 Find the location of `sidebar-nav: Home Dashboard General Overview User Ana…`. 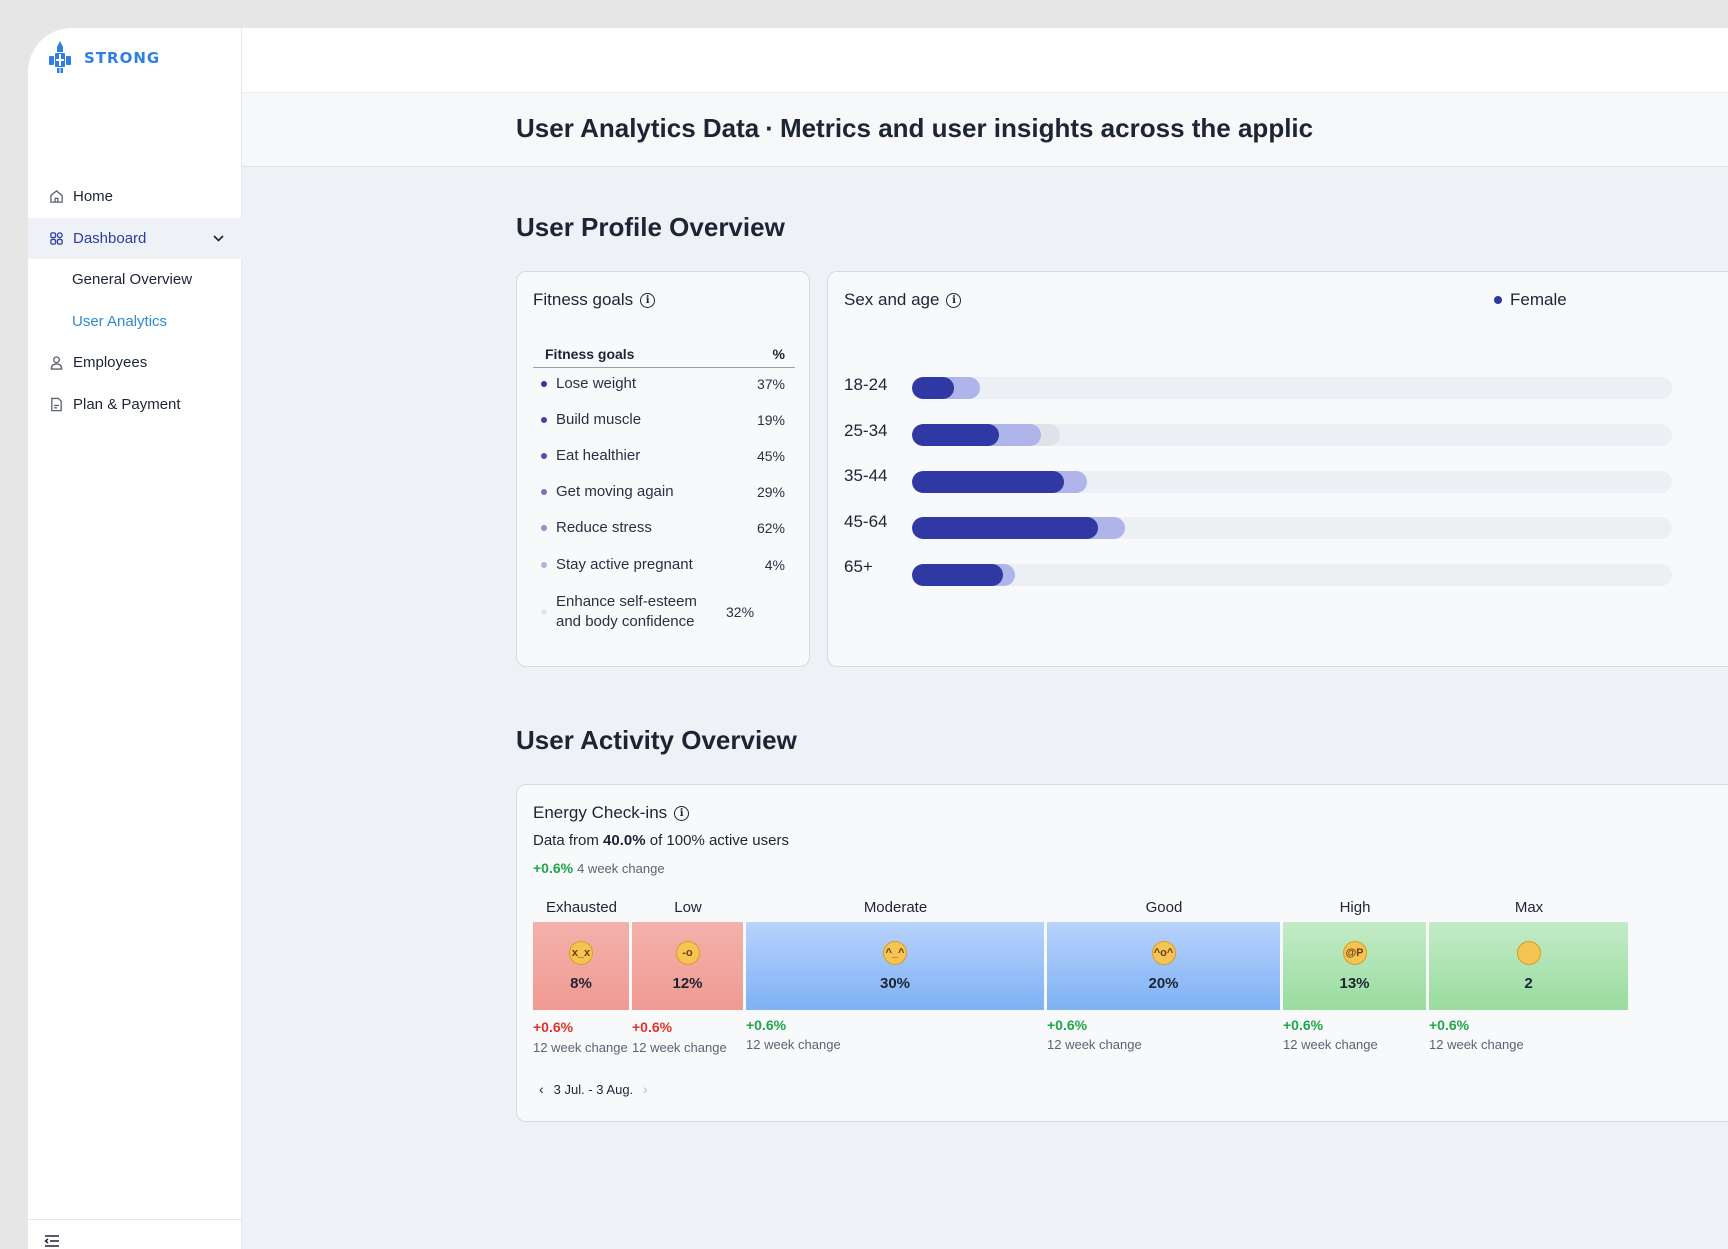

sidebar-nav: Home Dashboard General Overview User Ana… is located at coordinates (135, 300).